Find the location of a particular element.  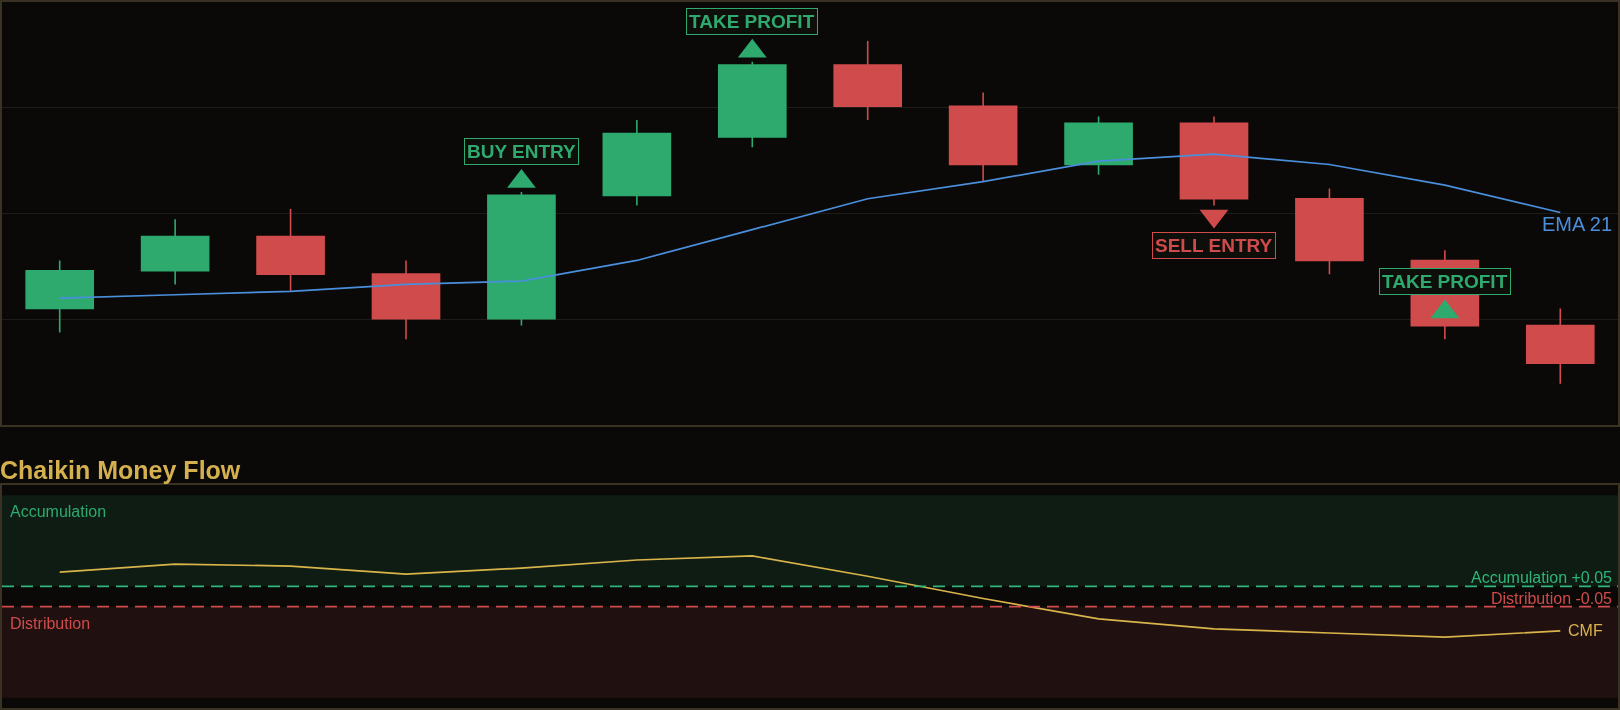

band-label: Accumulation is located at coordinates (58, 511).